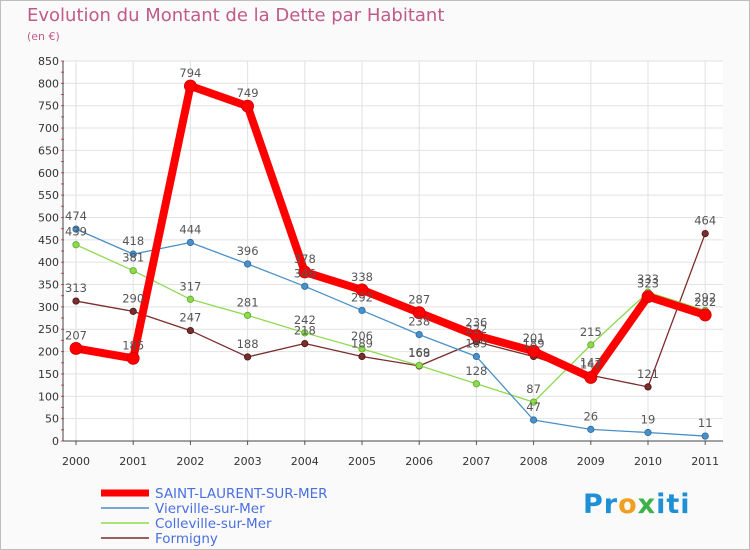 This screenshot has height=550, width=750. What do you see at coordinates (76, 288) in the screenshot?
I see `data-label: 313` at bounding box center [76, 288].